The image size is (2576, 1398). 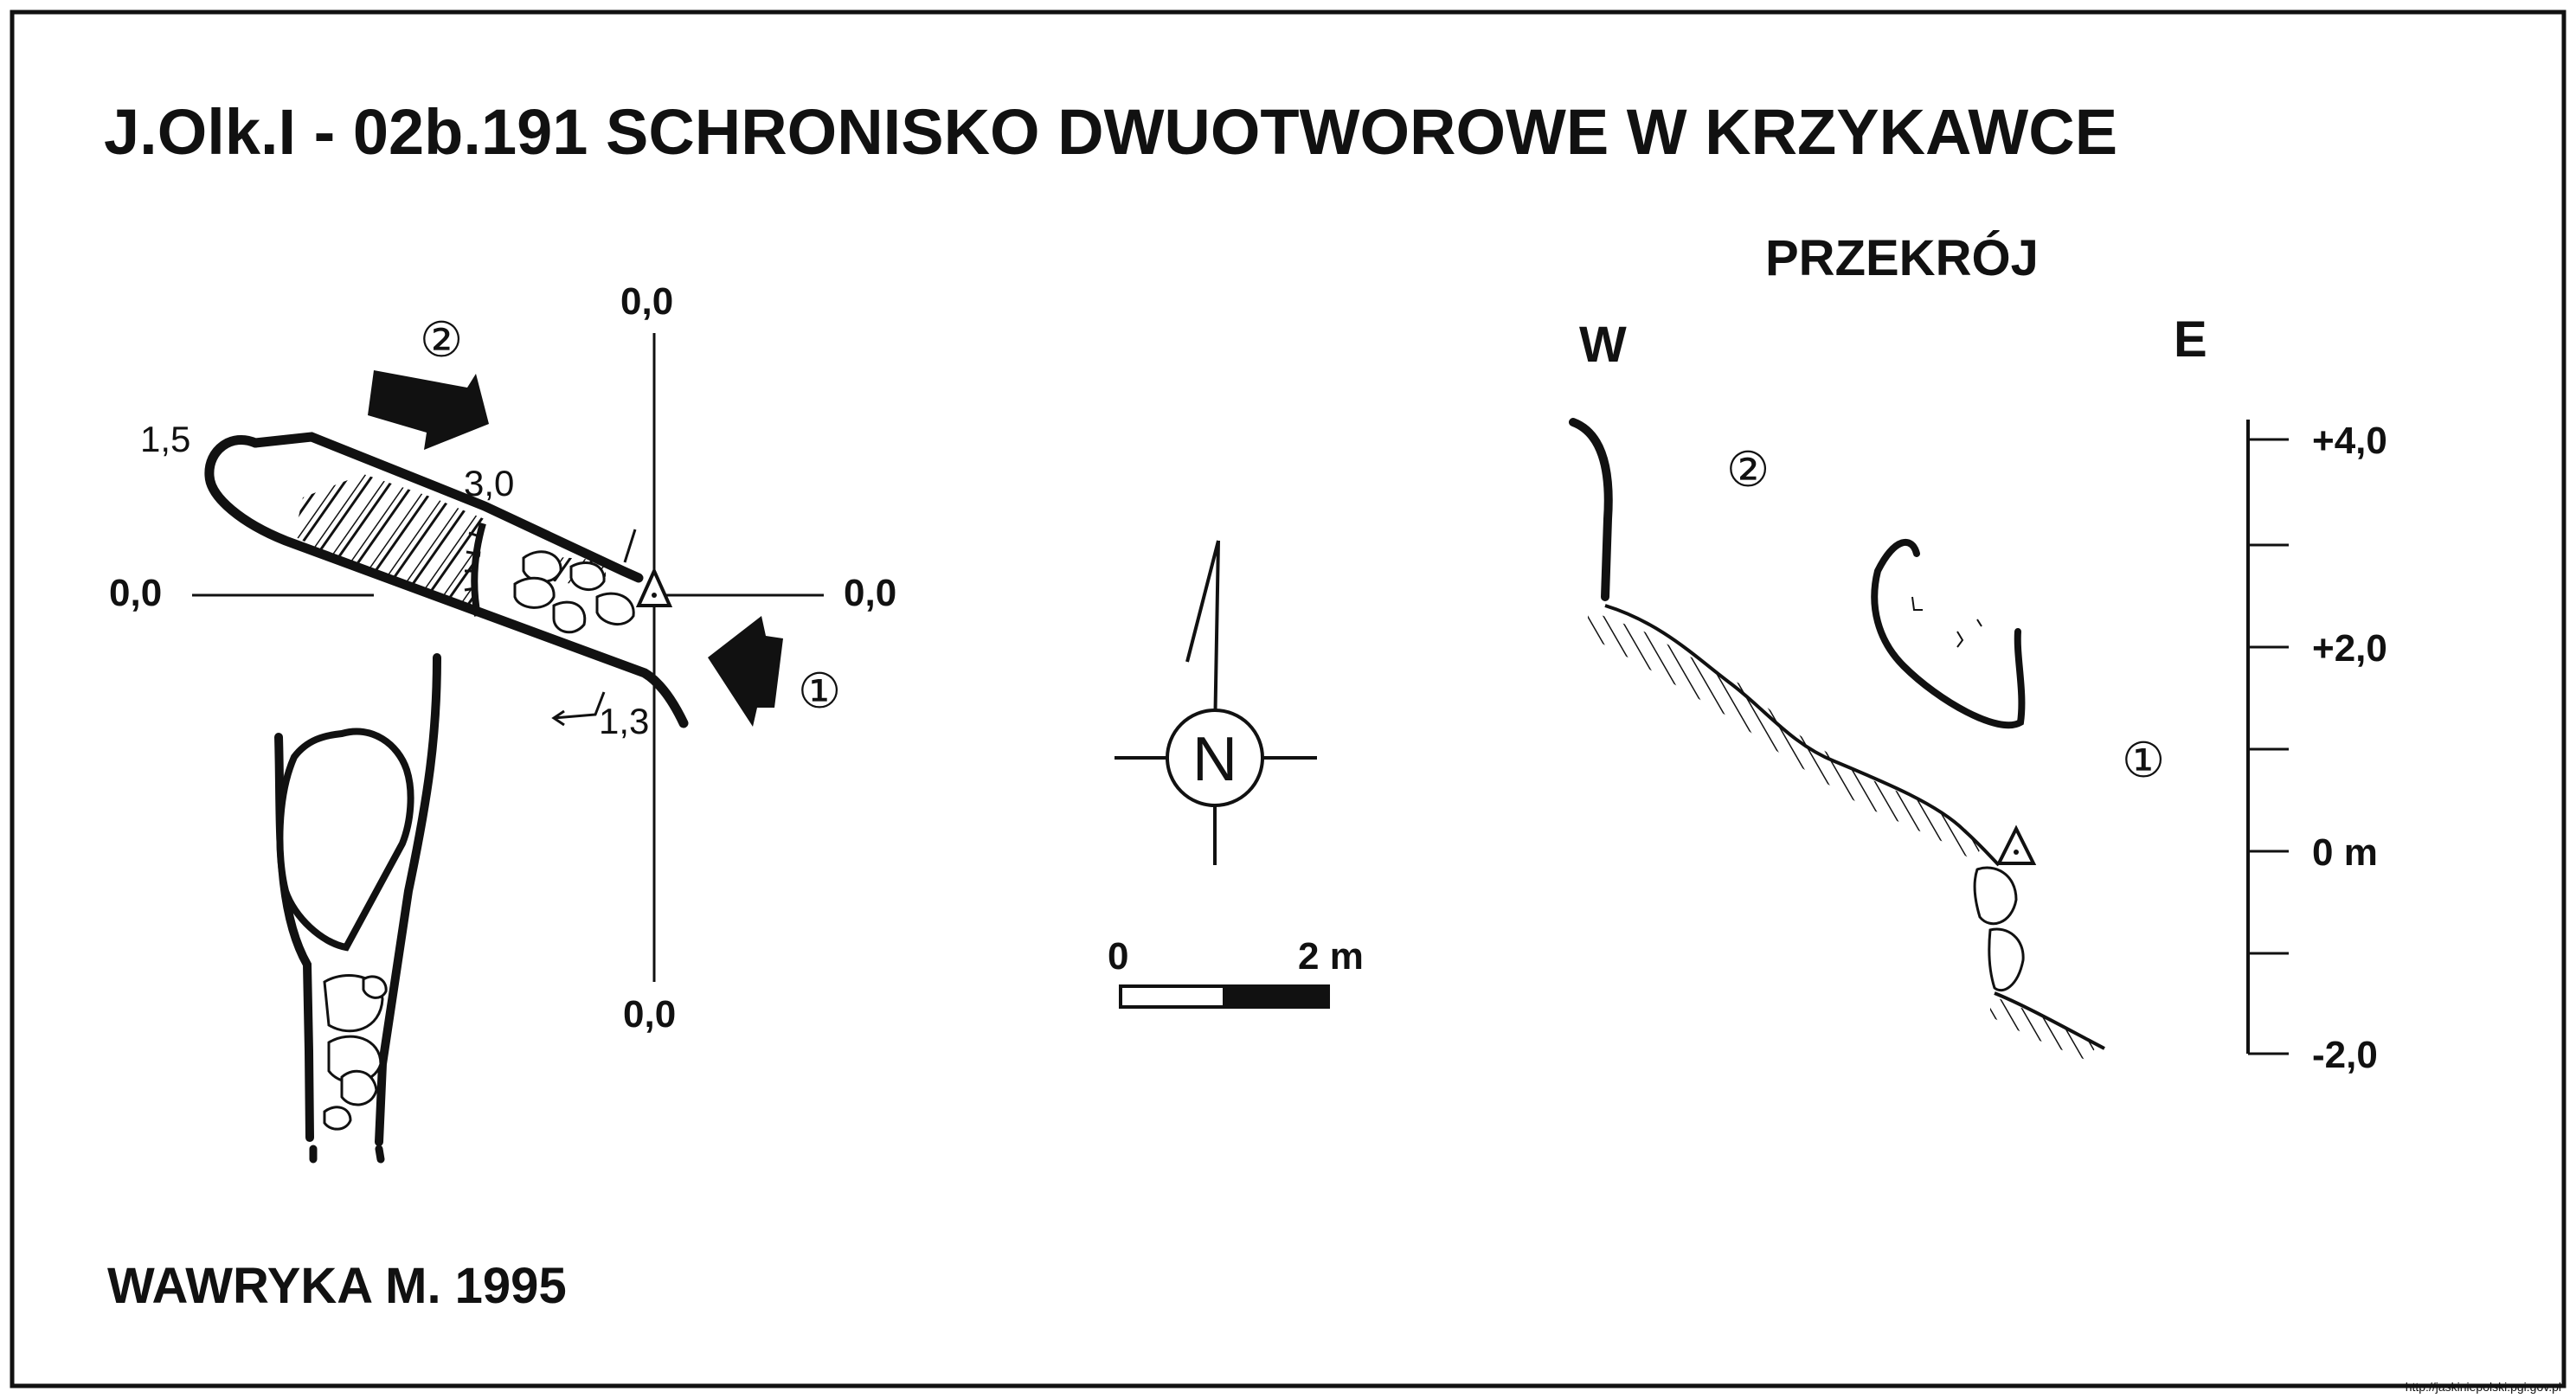 What do you see at coordinates (2349, 441) in the screenshot?
I see `elevation-label-plus4: +4,0` at bounding box center [2349, 441].